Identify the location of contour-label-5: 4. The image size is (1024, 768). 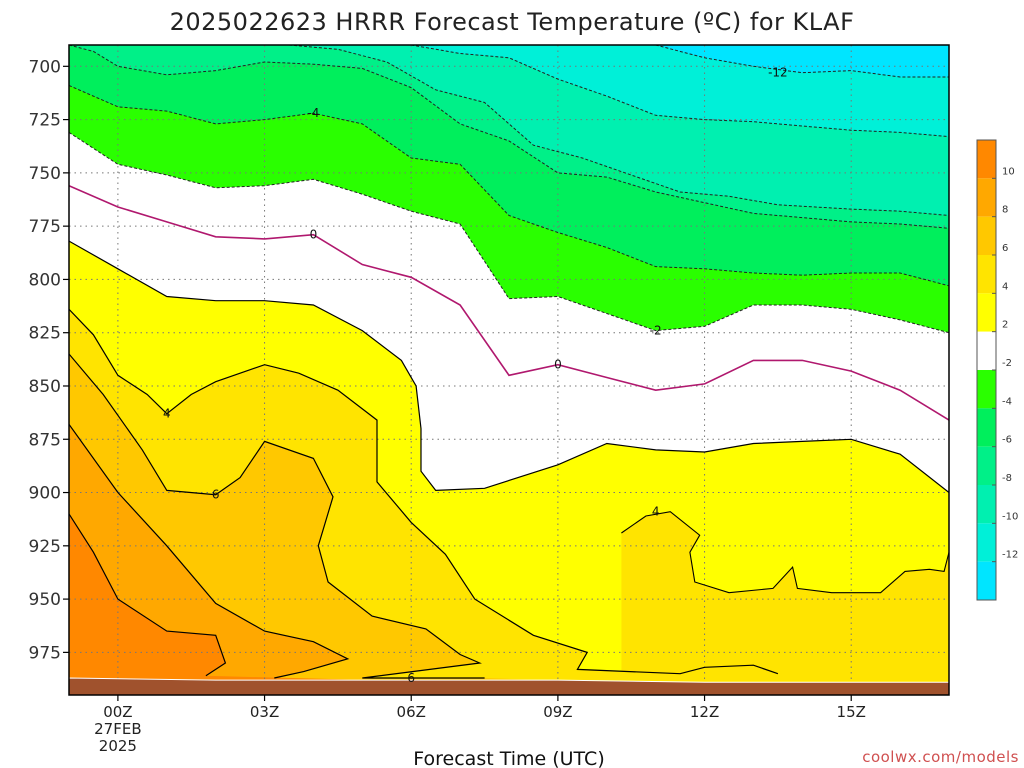
(167, 414).